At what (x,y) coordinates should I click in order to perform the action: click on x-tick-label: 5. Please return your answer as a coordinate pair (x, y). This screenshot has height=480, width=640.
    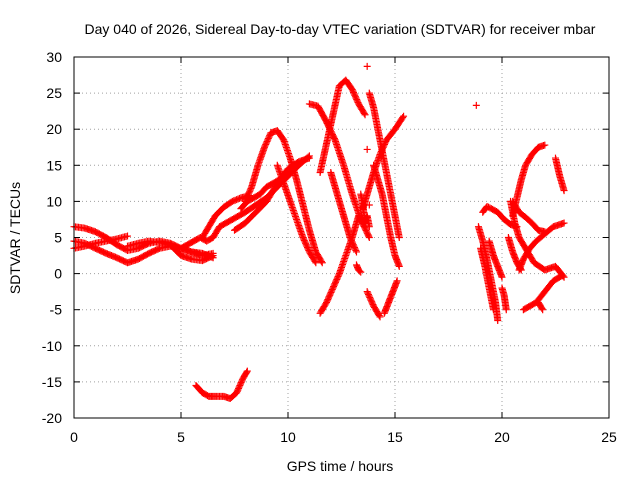
    Looking at the image, I should click on (181, 437).